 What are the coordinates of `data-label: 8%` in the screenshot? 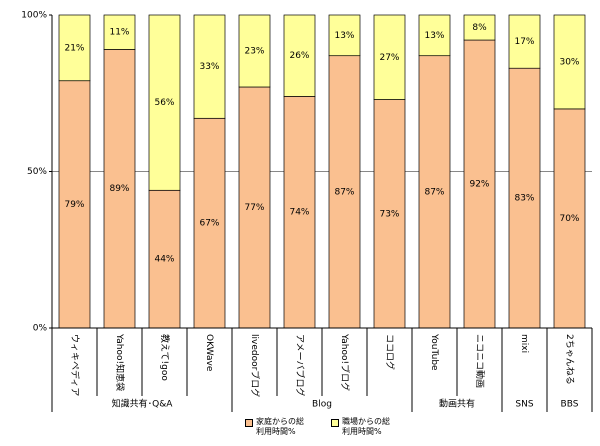 It's located at (479, 28).